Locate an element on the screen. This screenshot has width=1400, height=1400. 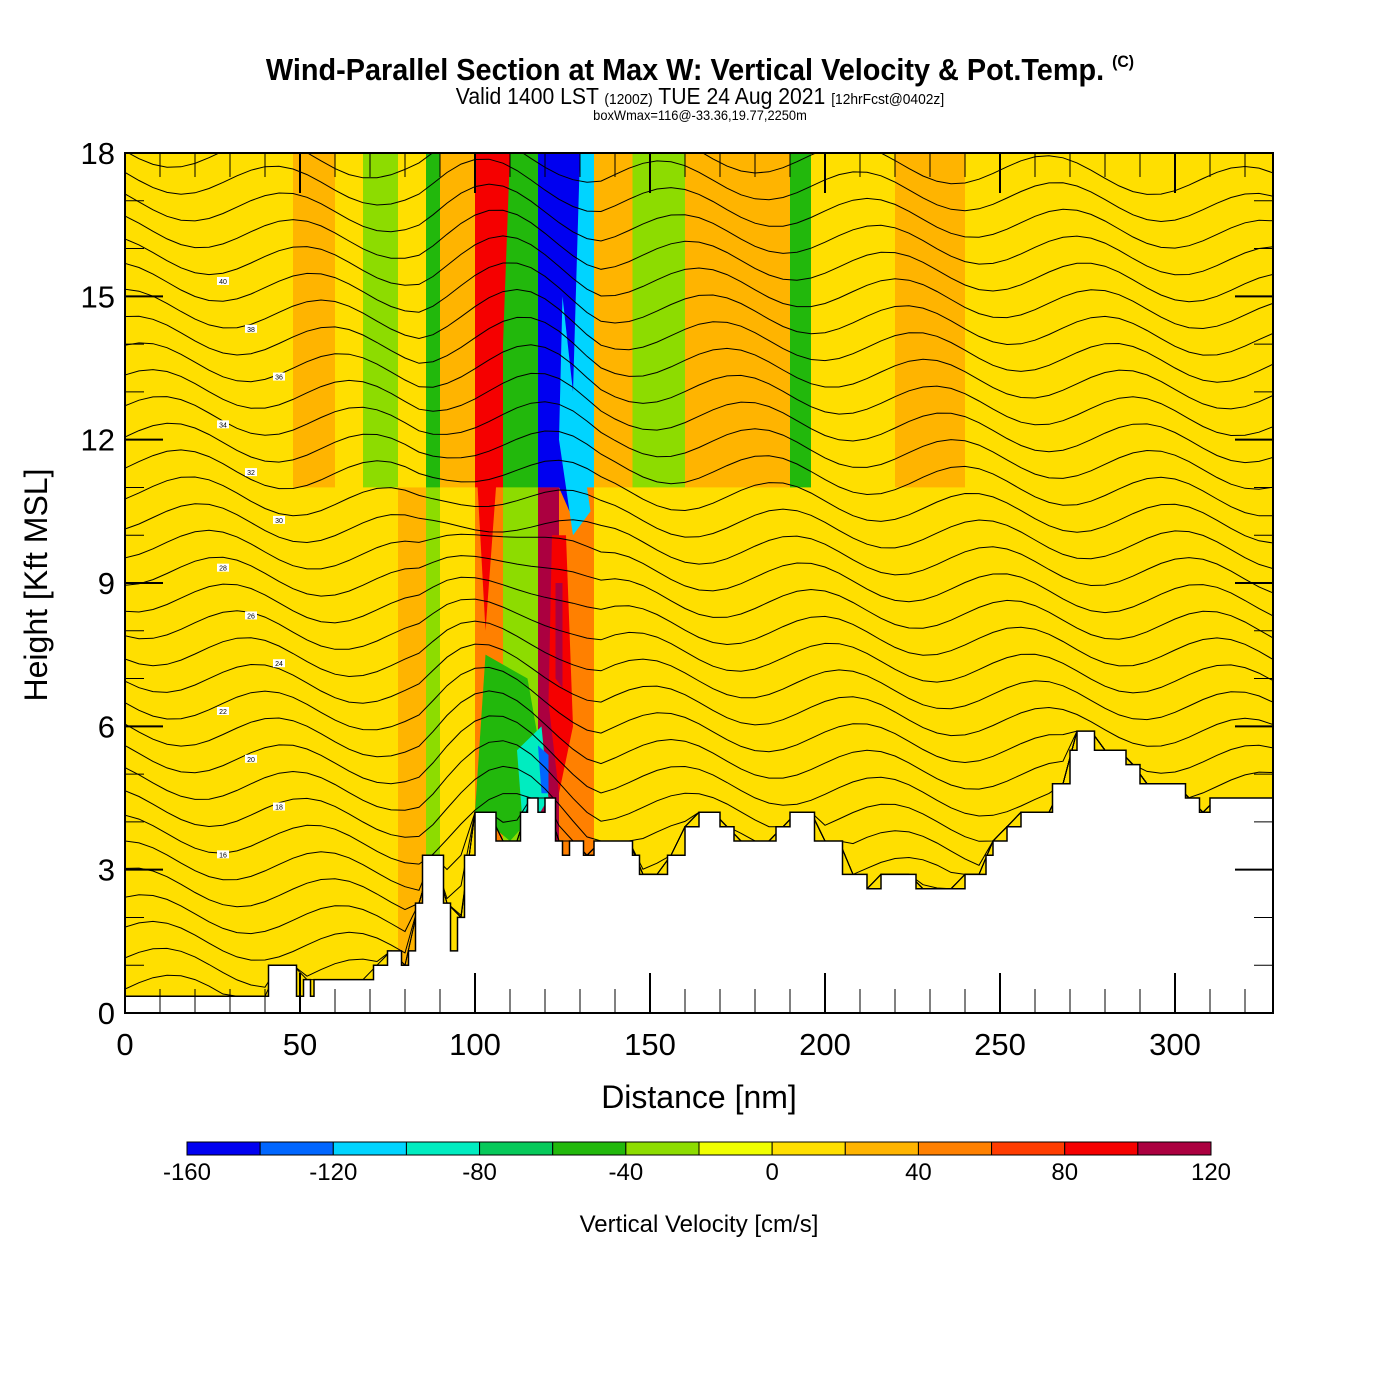
forecast-info: [12hrFcst@0402z] is located at coordinates (888, 99).